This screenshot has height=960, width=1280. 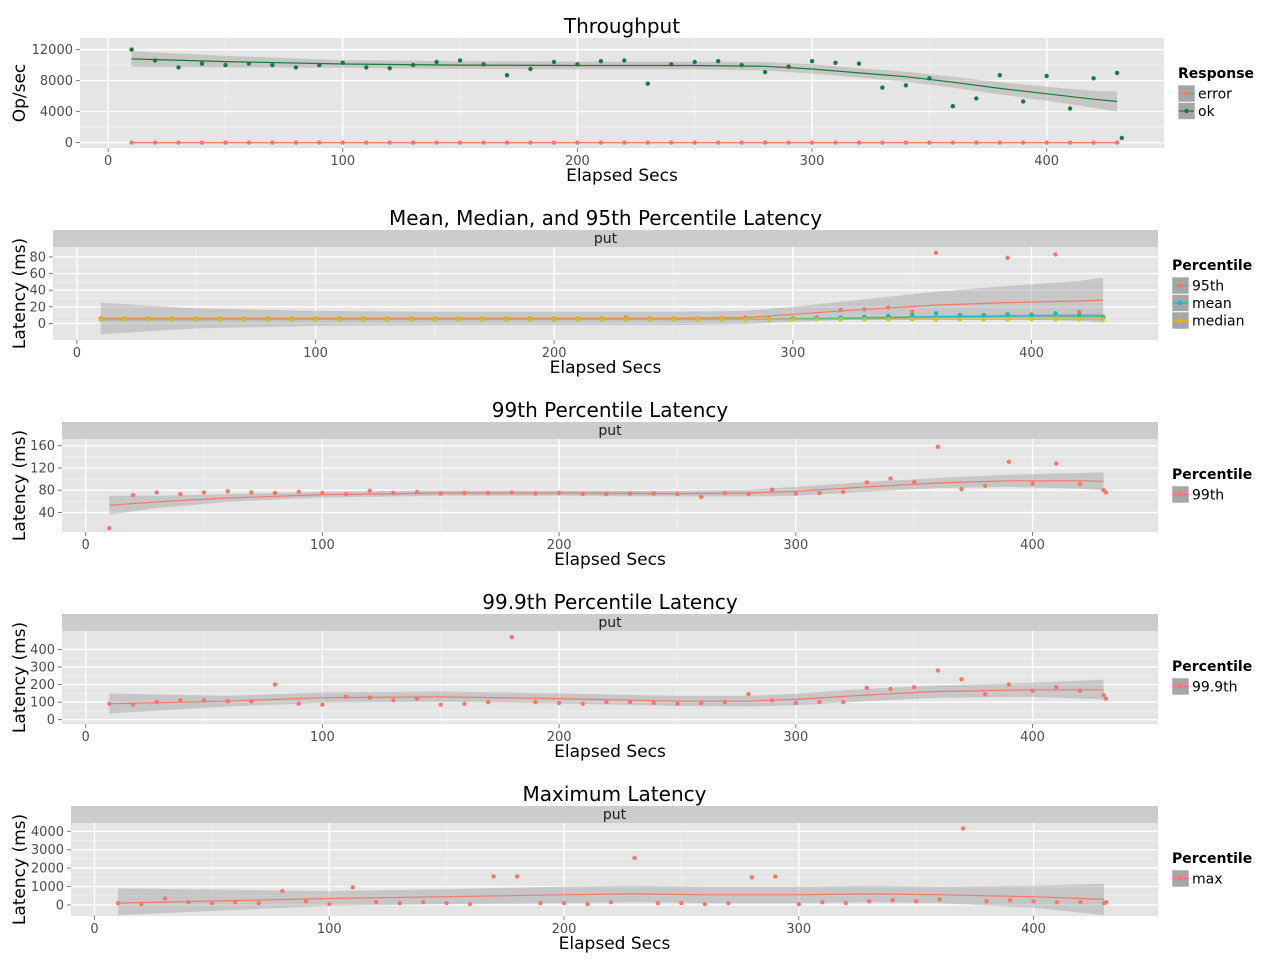 I want to click on x-tick-label: 400, so click(x=1032, y=737).